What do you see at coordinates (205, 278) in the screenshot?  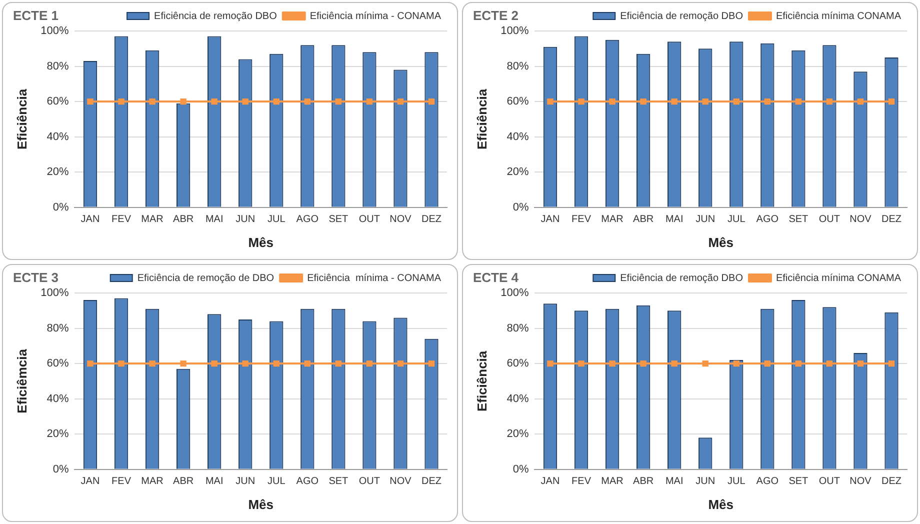 I see `legend-label: Eficiência de remoção de DBO` at bounding box center [205, 278].